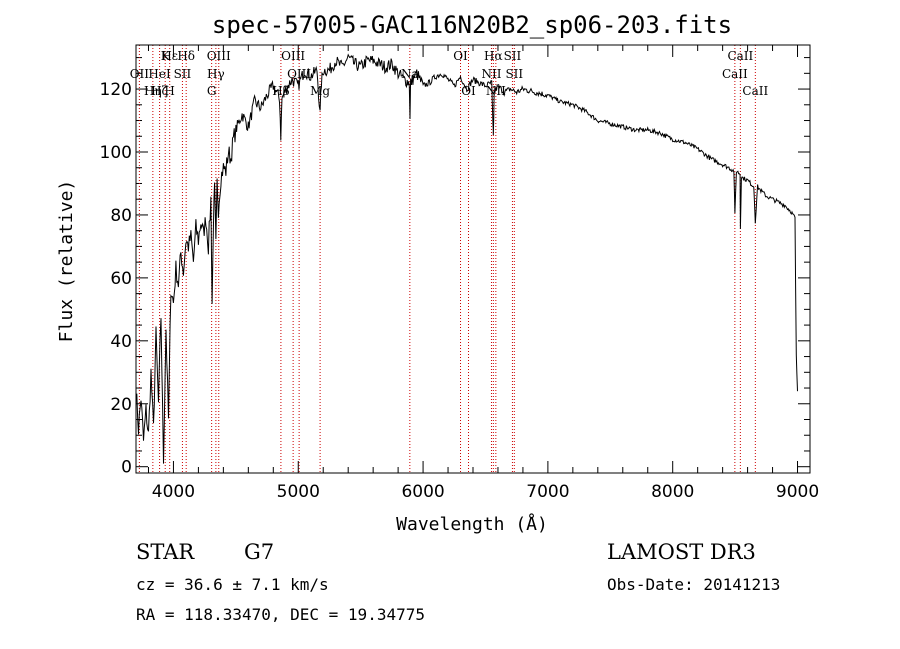  Describe the element at coordinates (547, 492) in the screenshot. I see `x-tick-label: 7000` at that location.